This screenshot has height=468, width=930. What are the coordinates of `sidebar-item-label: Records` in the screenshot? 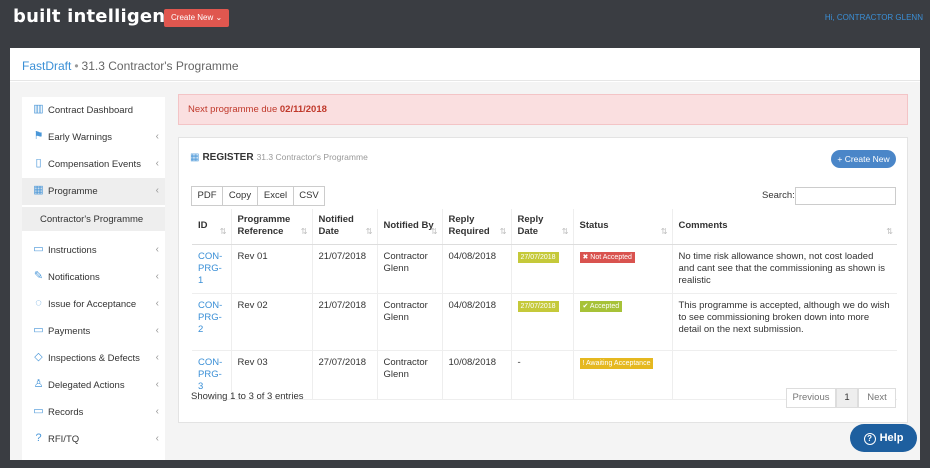 It's located at (66, 412).